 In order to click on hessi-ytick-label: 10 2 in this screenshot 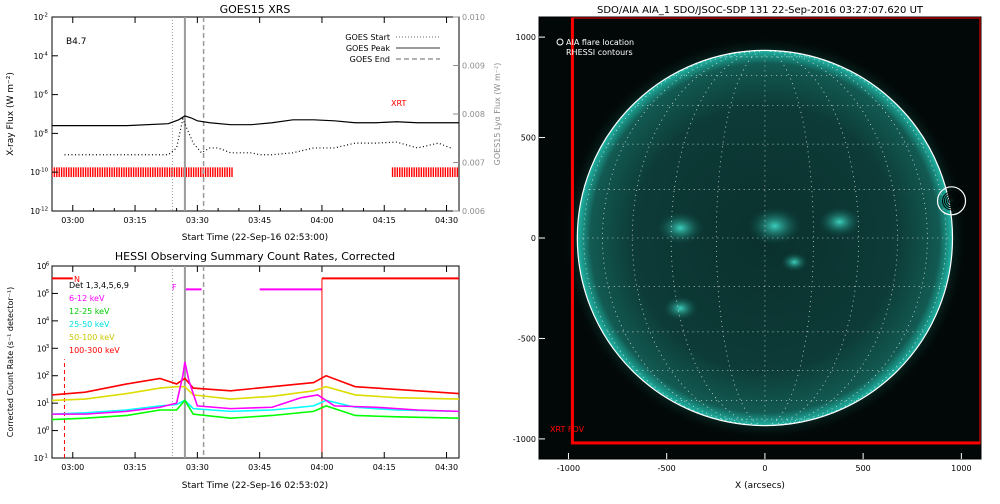, I will do `click(43, 376)`.